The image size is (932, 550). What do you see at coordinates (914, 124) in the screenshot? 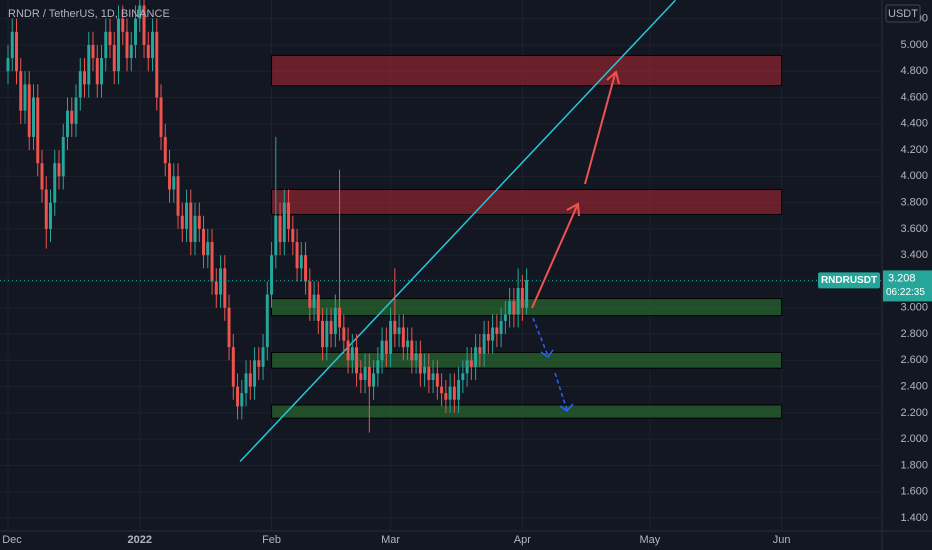
I see `y-tick-label: 4.400` at bounding box center [914, 124].